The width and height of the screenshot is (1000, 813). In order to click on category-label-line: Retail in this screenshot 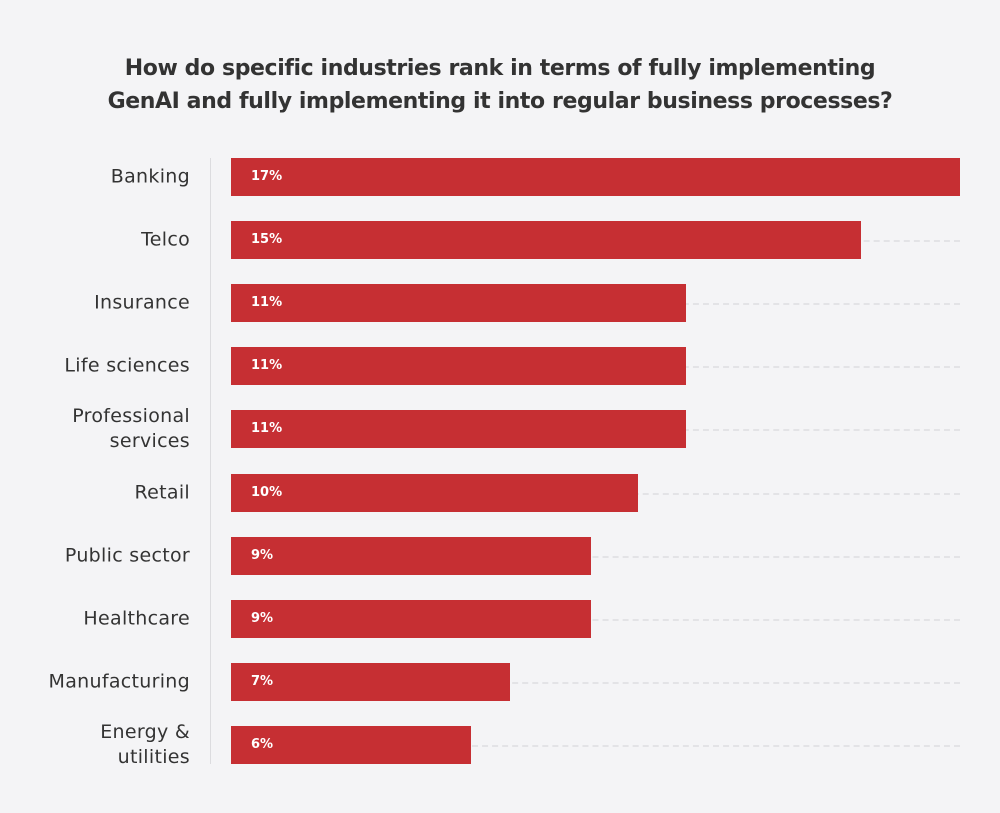, I will do `click(162, 492)`.